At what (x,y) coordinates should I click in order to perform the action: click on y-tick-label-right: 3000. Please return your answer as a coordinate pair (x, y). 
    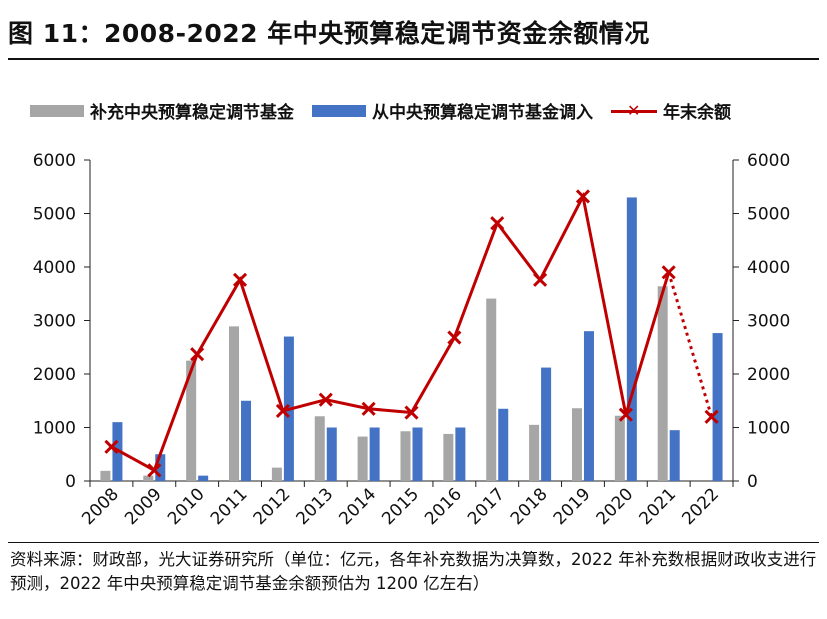
    Looking at the image, I should click on (768, 322).